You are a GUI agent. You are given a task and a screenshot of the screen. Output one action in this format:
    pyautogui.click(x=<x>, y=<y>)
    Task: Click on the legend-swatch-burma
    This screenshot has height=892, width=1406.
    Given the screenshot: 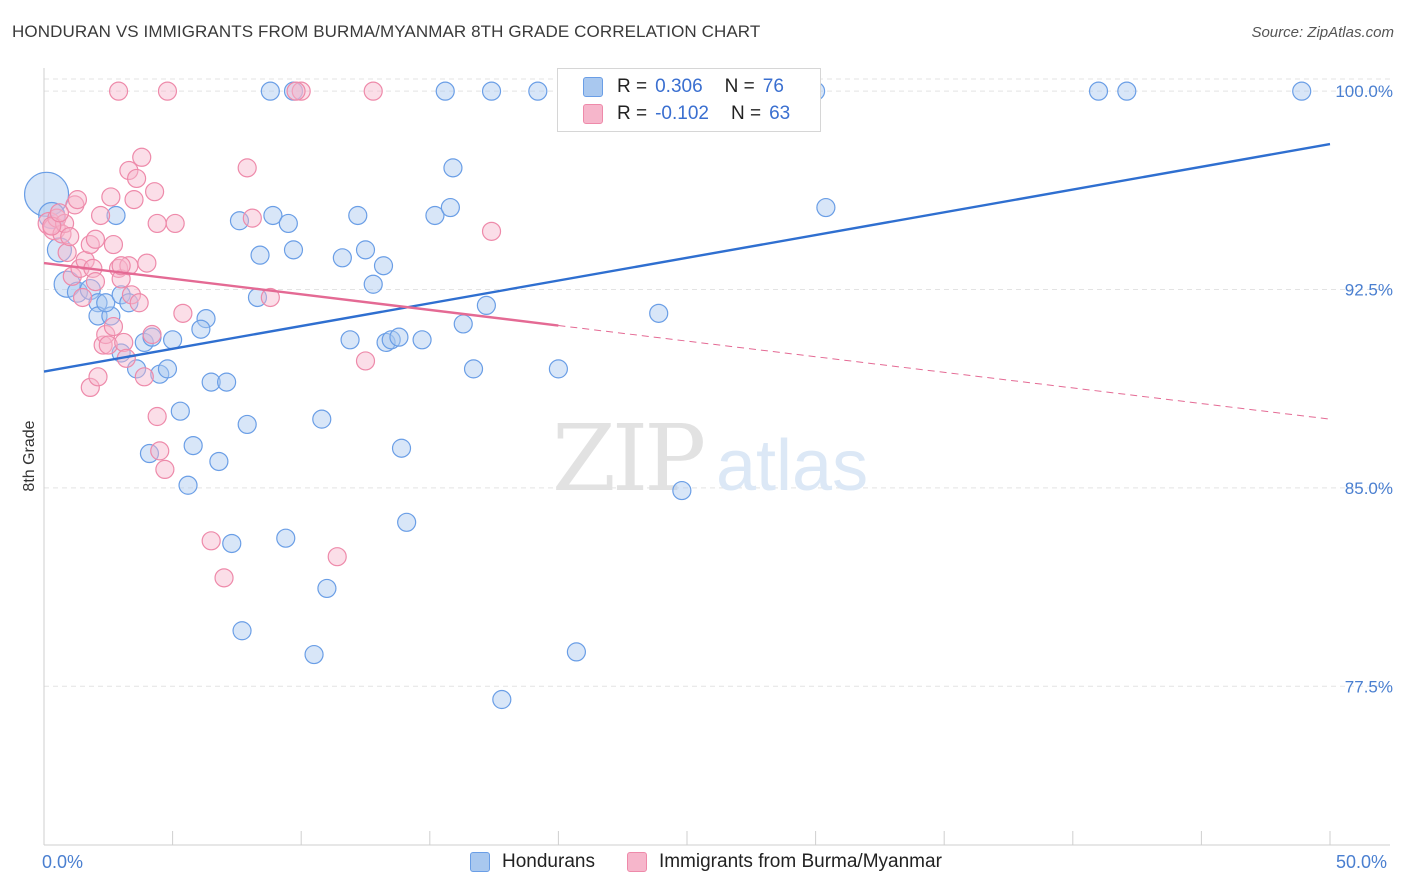 What is the action you would take?
    pyautogui.click(x=593, y=114)
    